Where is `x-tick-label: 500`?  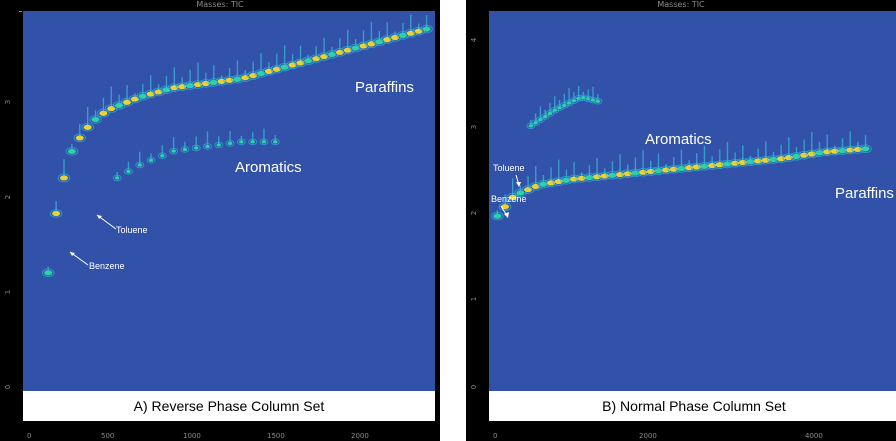
x-tick-label: 500 is located at coordinates (108, 436).